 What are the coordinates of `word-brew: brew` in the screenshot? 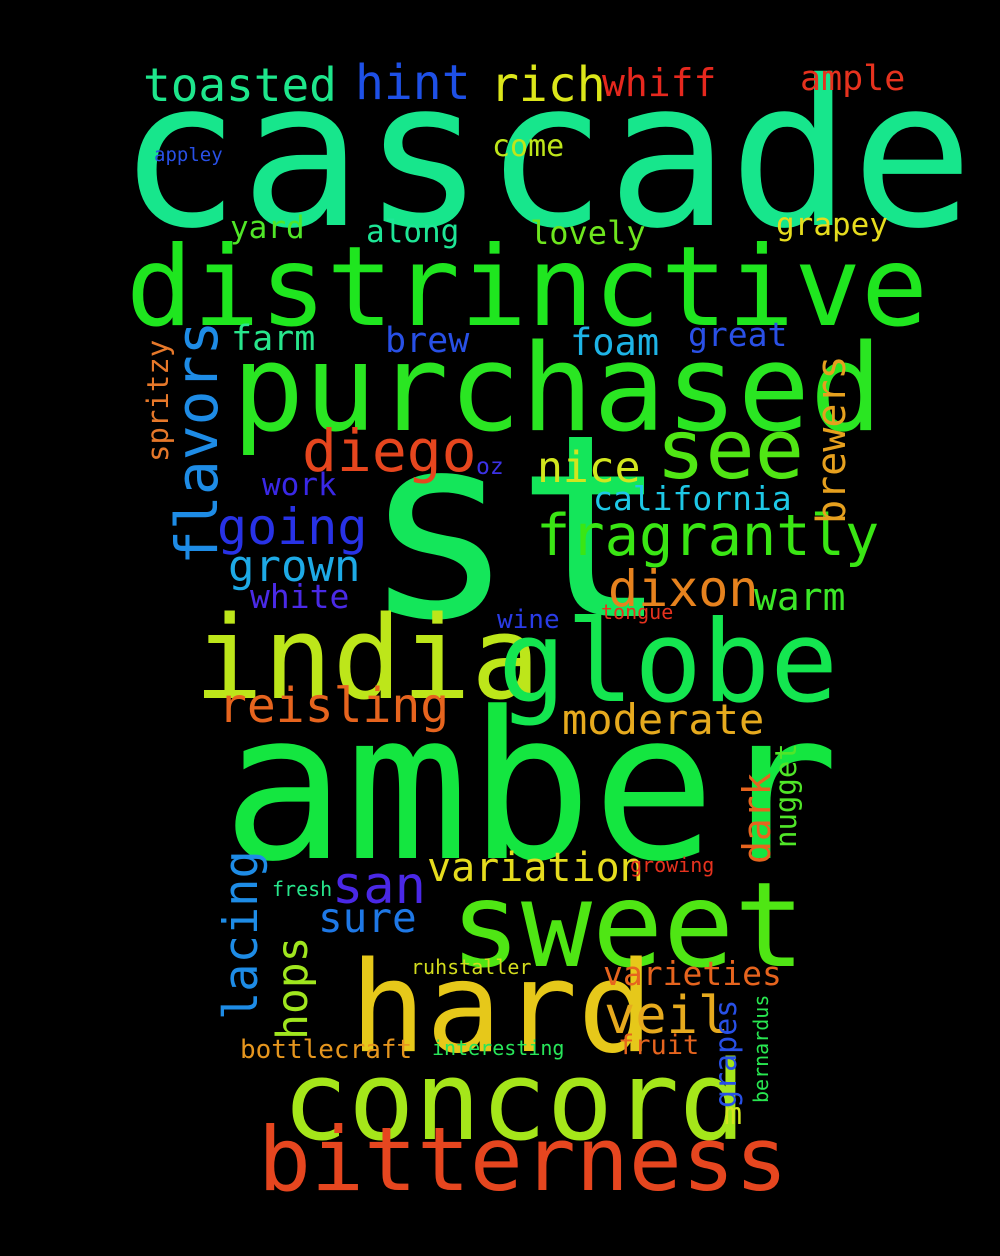 It's located at (427, 341).